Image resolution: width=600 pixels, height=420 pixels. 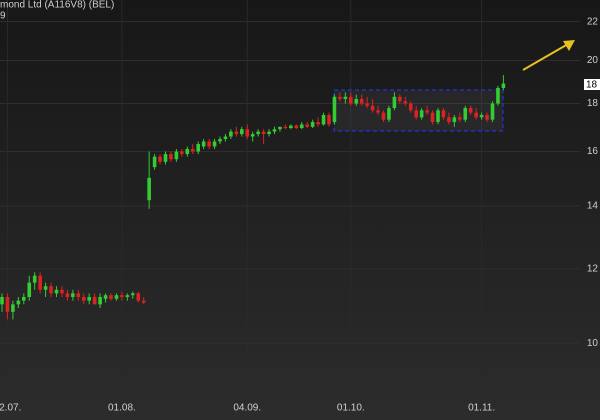 What do you see at coordinates (57, 5) in the screenshot?
I see `chart-title: mond Ltd (A116V8) (BEL)` at bounding box center [57, 5].